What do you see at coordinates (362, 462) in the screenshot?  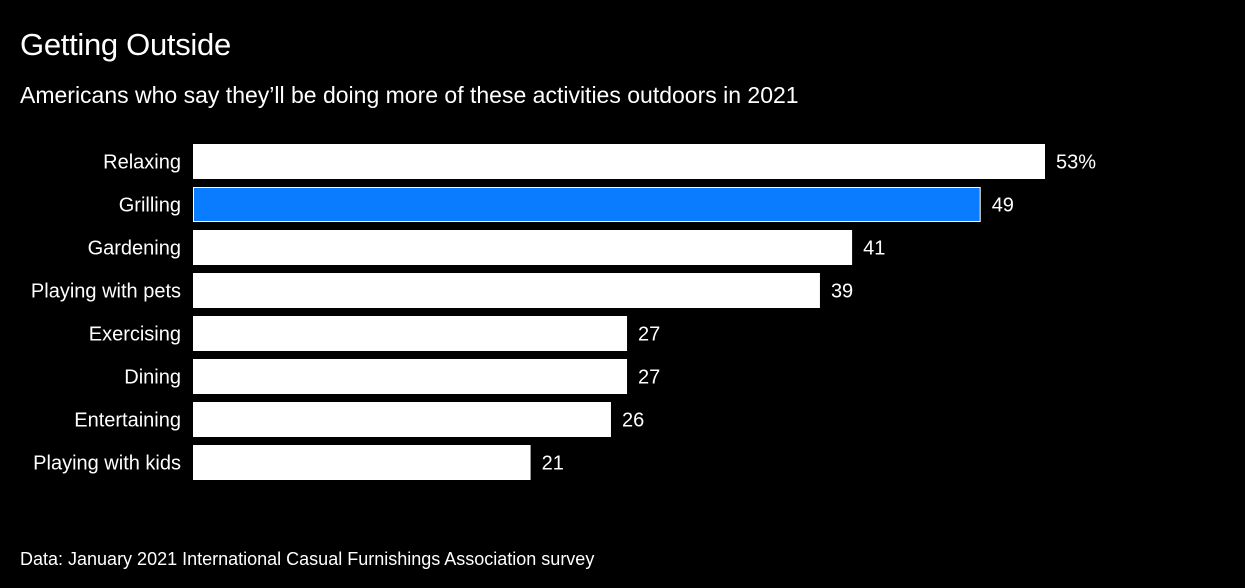 I see `bar-playing-with-kids` at bounding box center [362, 462].